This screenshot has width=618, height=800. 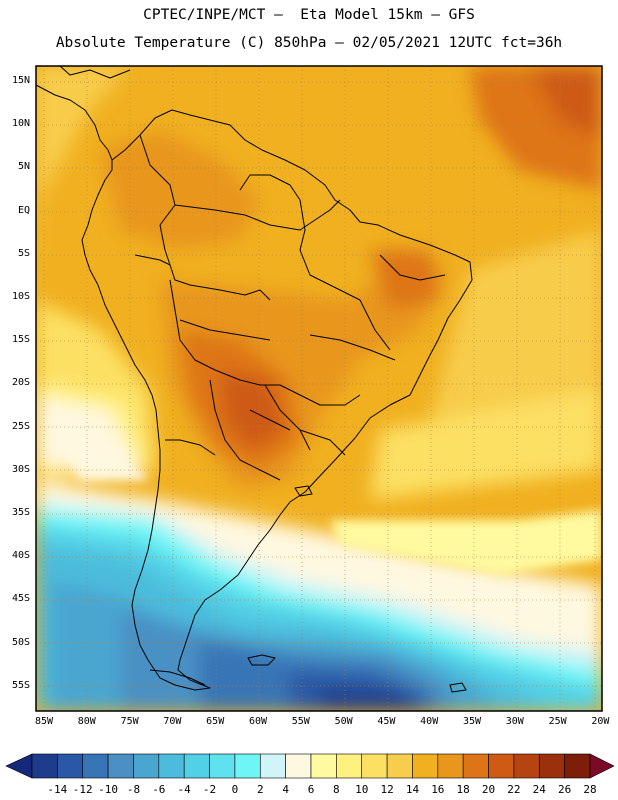 What do you see at coordinates (44, 721) in the screenshot?
I see `longitude-label: 85W` at bounding box center [44, 721].